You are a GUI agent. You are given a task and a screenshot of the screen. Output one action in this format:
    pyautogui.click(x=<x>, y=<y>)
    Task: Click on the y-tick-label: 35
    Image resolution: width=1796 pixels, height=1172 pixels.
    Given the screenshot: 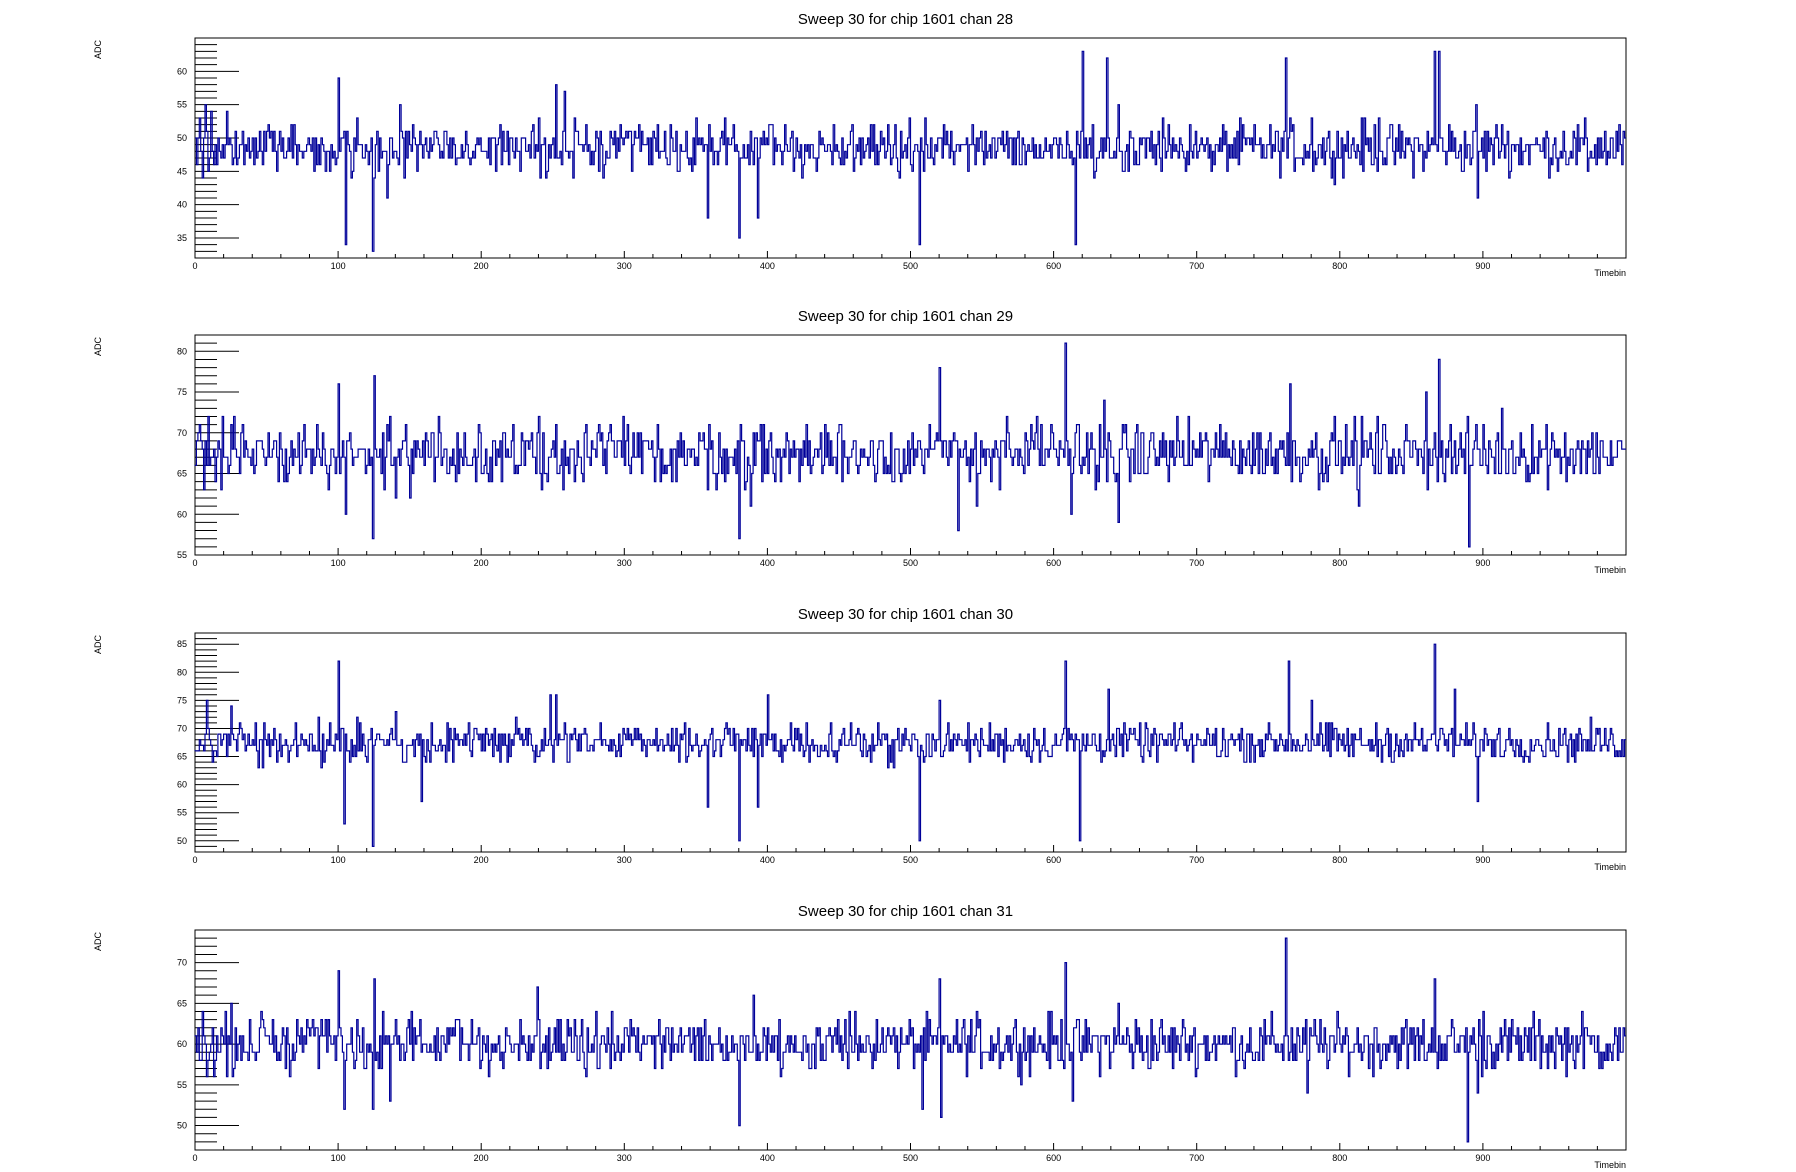 What is the action you would take?
    pyautogui.click(x=182, y=238)
    